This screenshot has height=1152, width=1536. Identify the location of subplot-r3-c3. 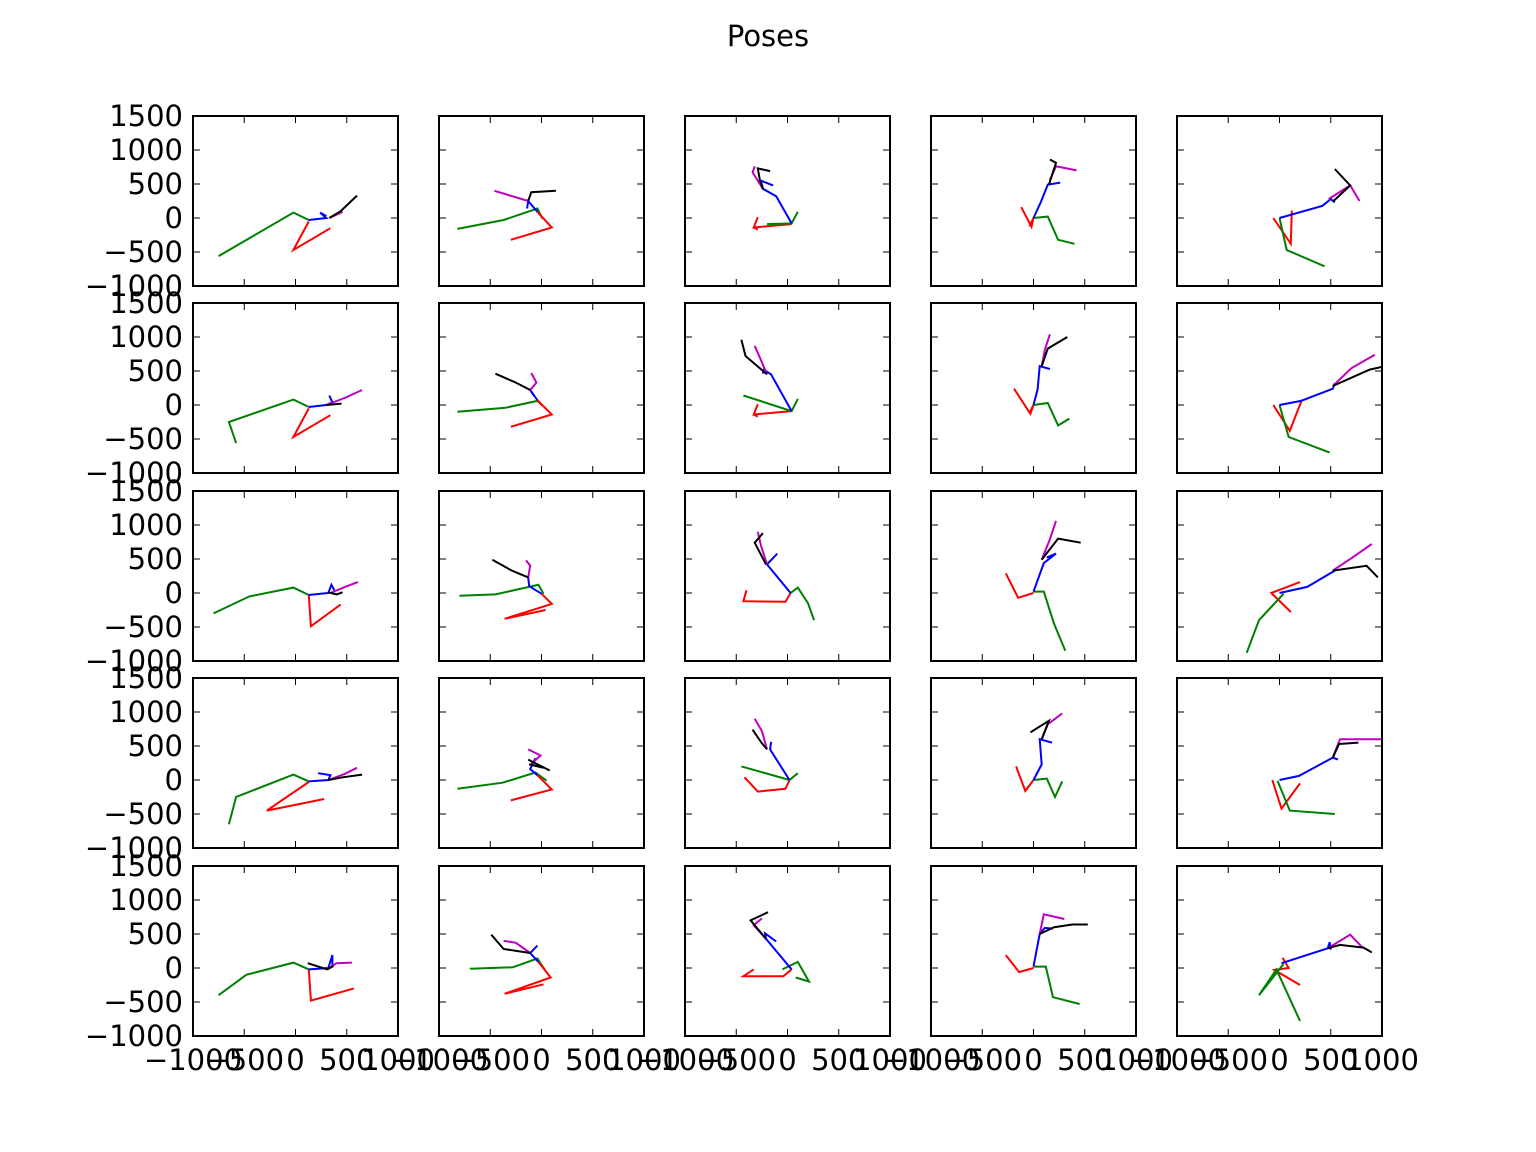
(1033, 763).